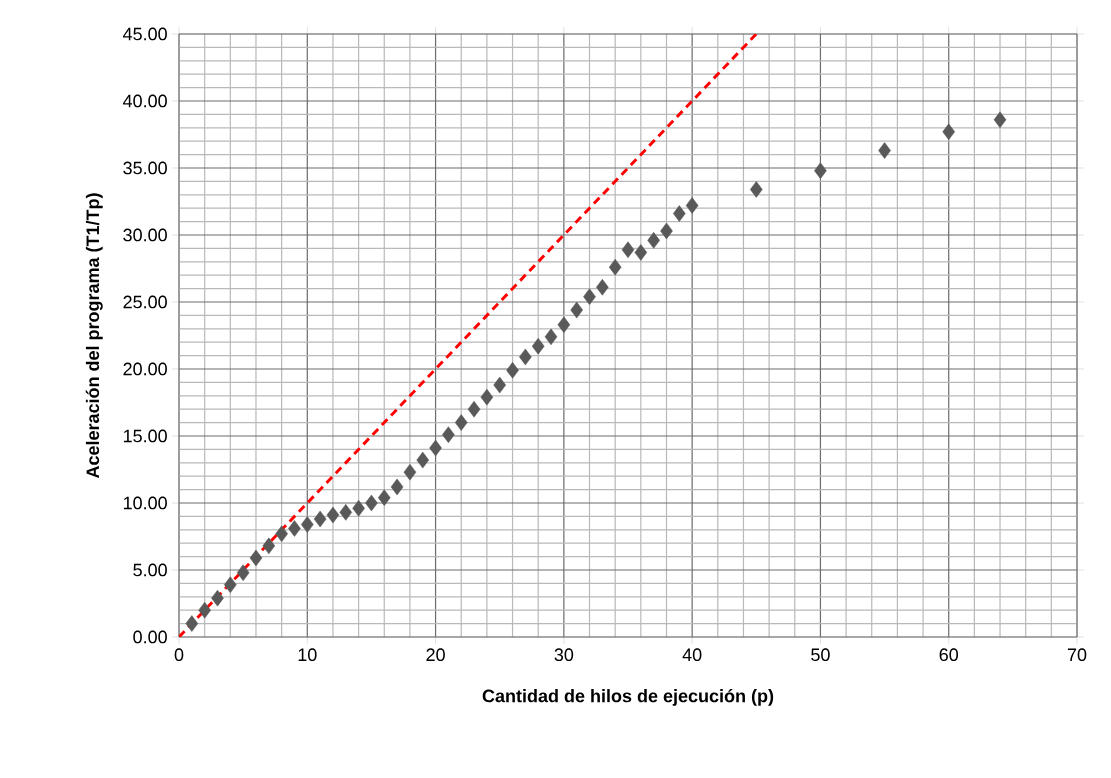  What do you see at coordinates (145, 302) in the screenshot?
I see `y-tick-label: 25.00` at bounding box center [145, 302].